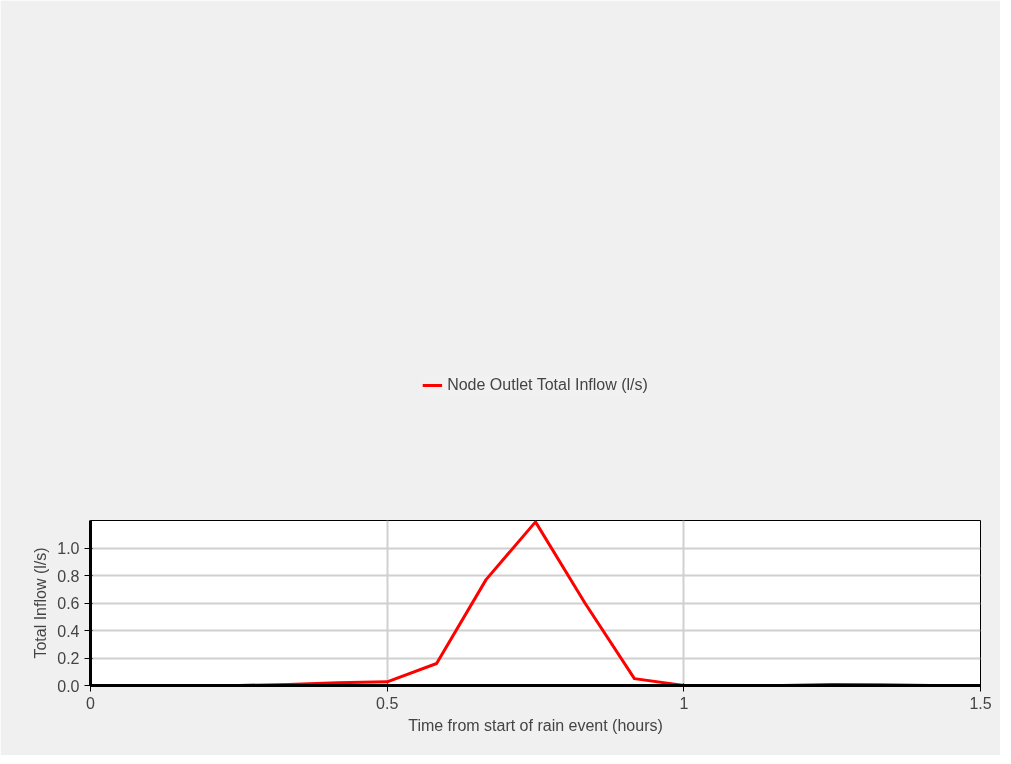  Describe the element at coordinates (68, 658) in the screenshot. I see `y-tick-label: 0.2` at that location.